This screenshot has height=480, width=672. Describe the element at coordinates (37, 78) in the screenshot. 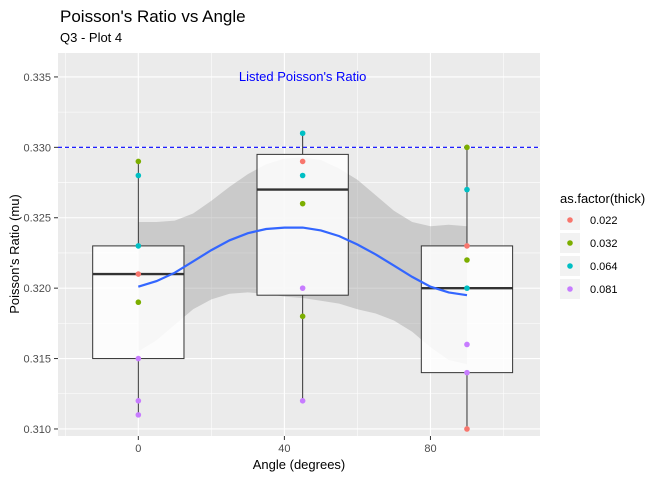

I see `y-tick-label: 0.335` at that location.